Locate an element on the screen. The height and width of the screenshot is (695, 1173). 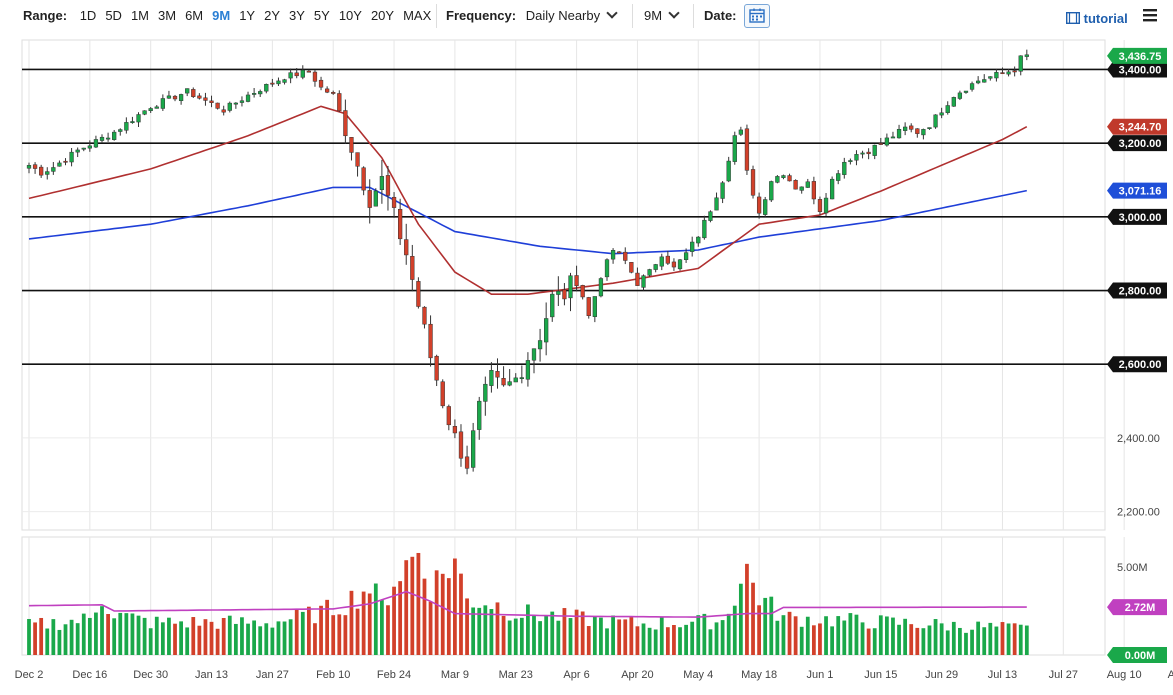
range-button-3y: 3Y is located at coordinates (297, 15).